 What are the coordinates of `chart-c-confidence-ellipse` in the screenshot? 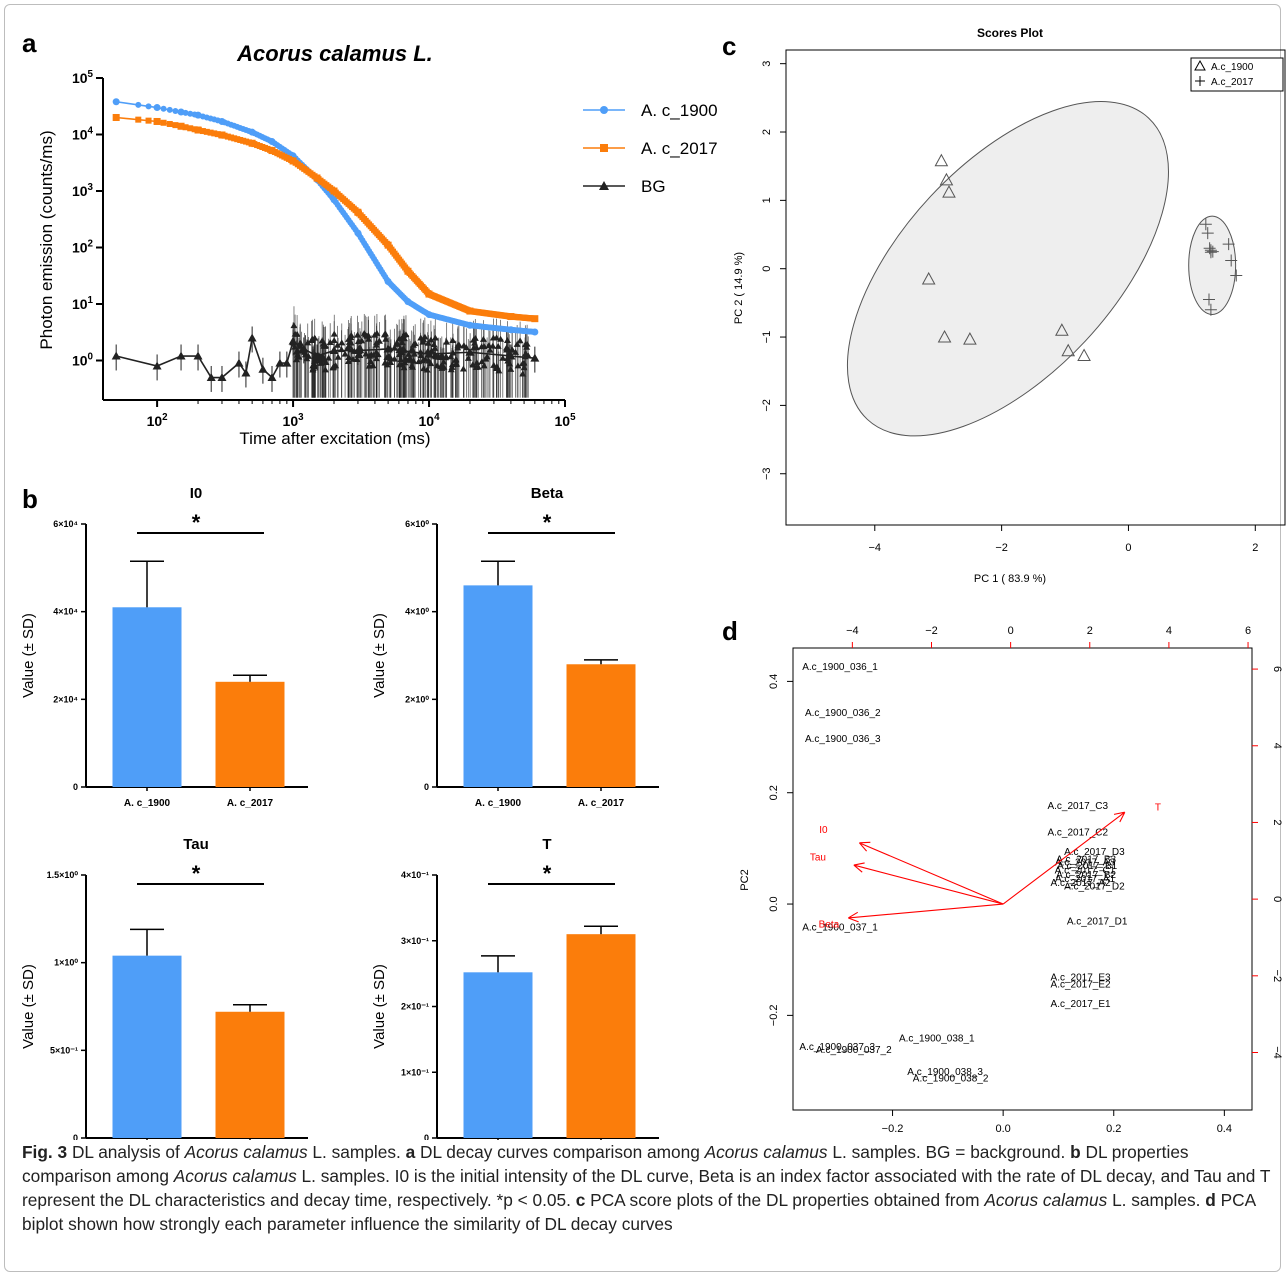 It's located at (1007, 269).